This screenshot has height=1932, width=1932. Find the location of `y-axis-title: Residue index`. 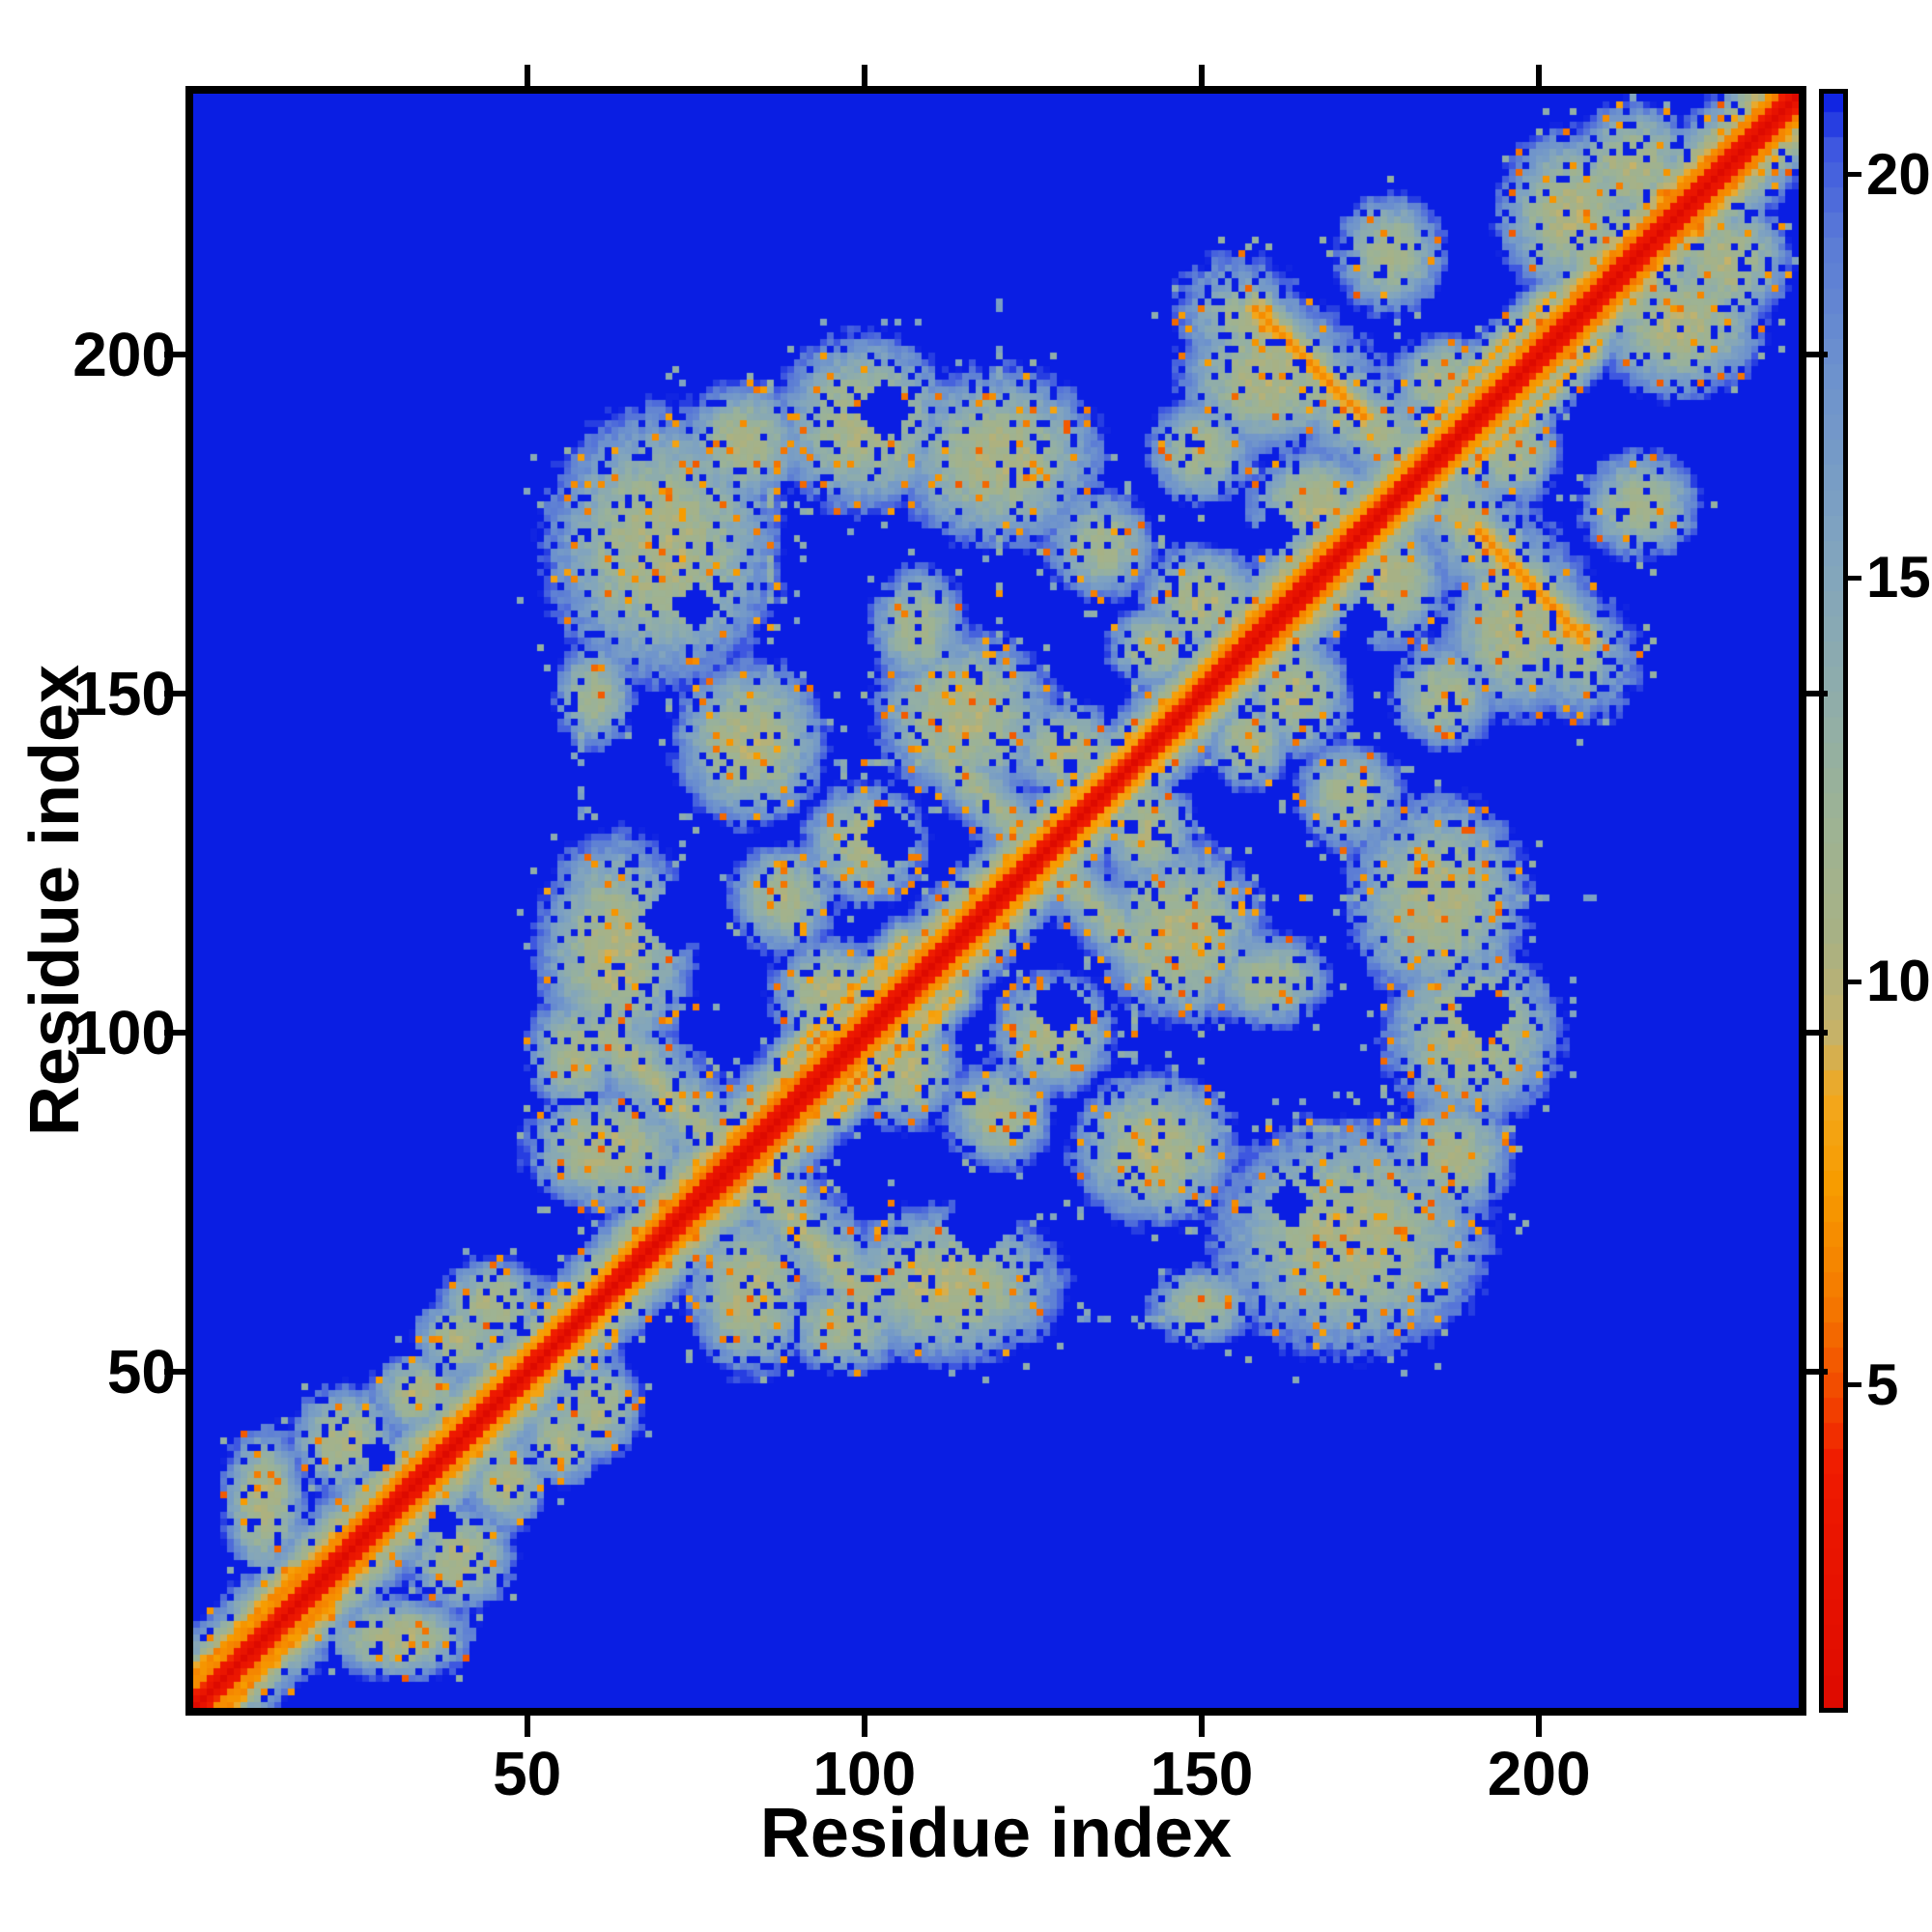

y-axis-title: Residue index is located at coordinates (55, 900).